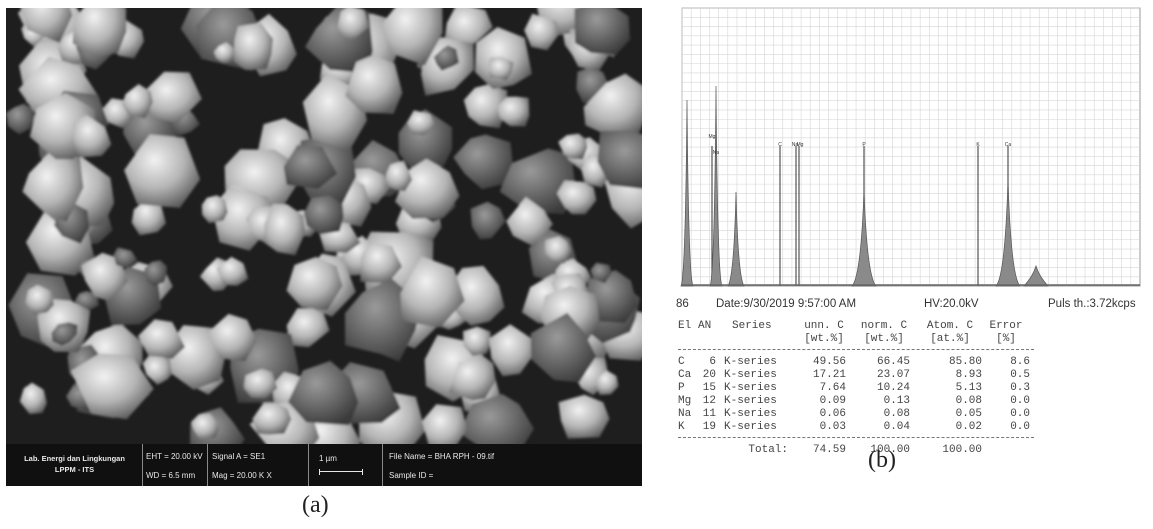 The width and height of the screenshot is (1153, 529). I want to click on table-row: K 19 K-series 0.03 0.04 0.02 0.0, so click(878, 427).